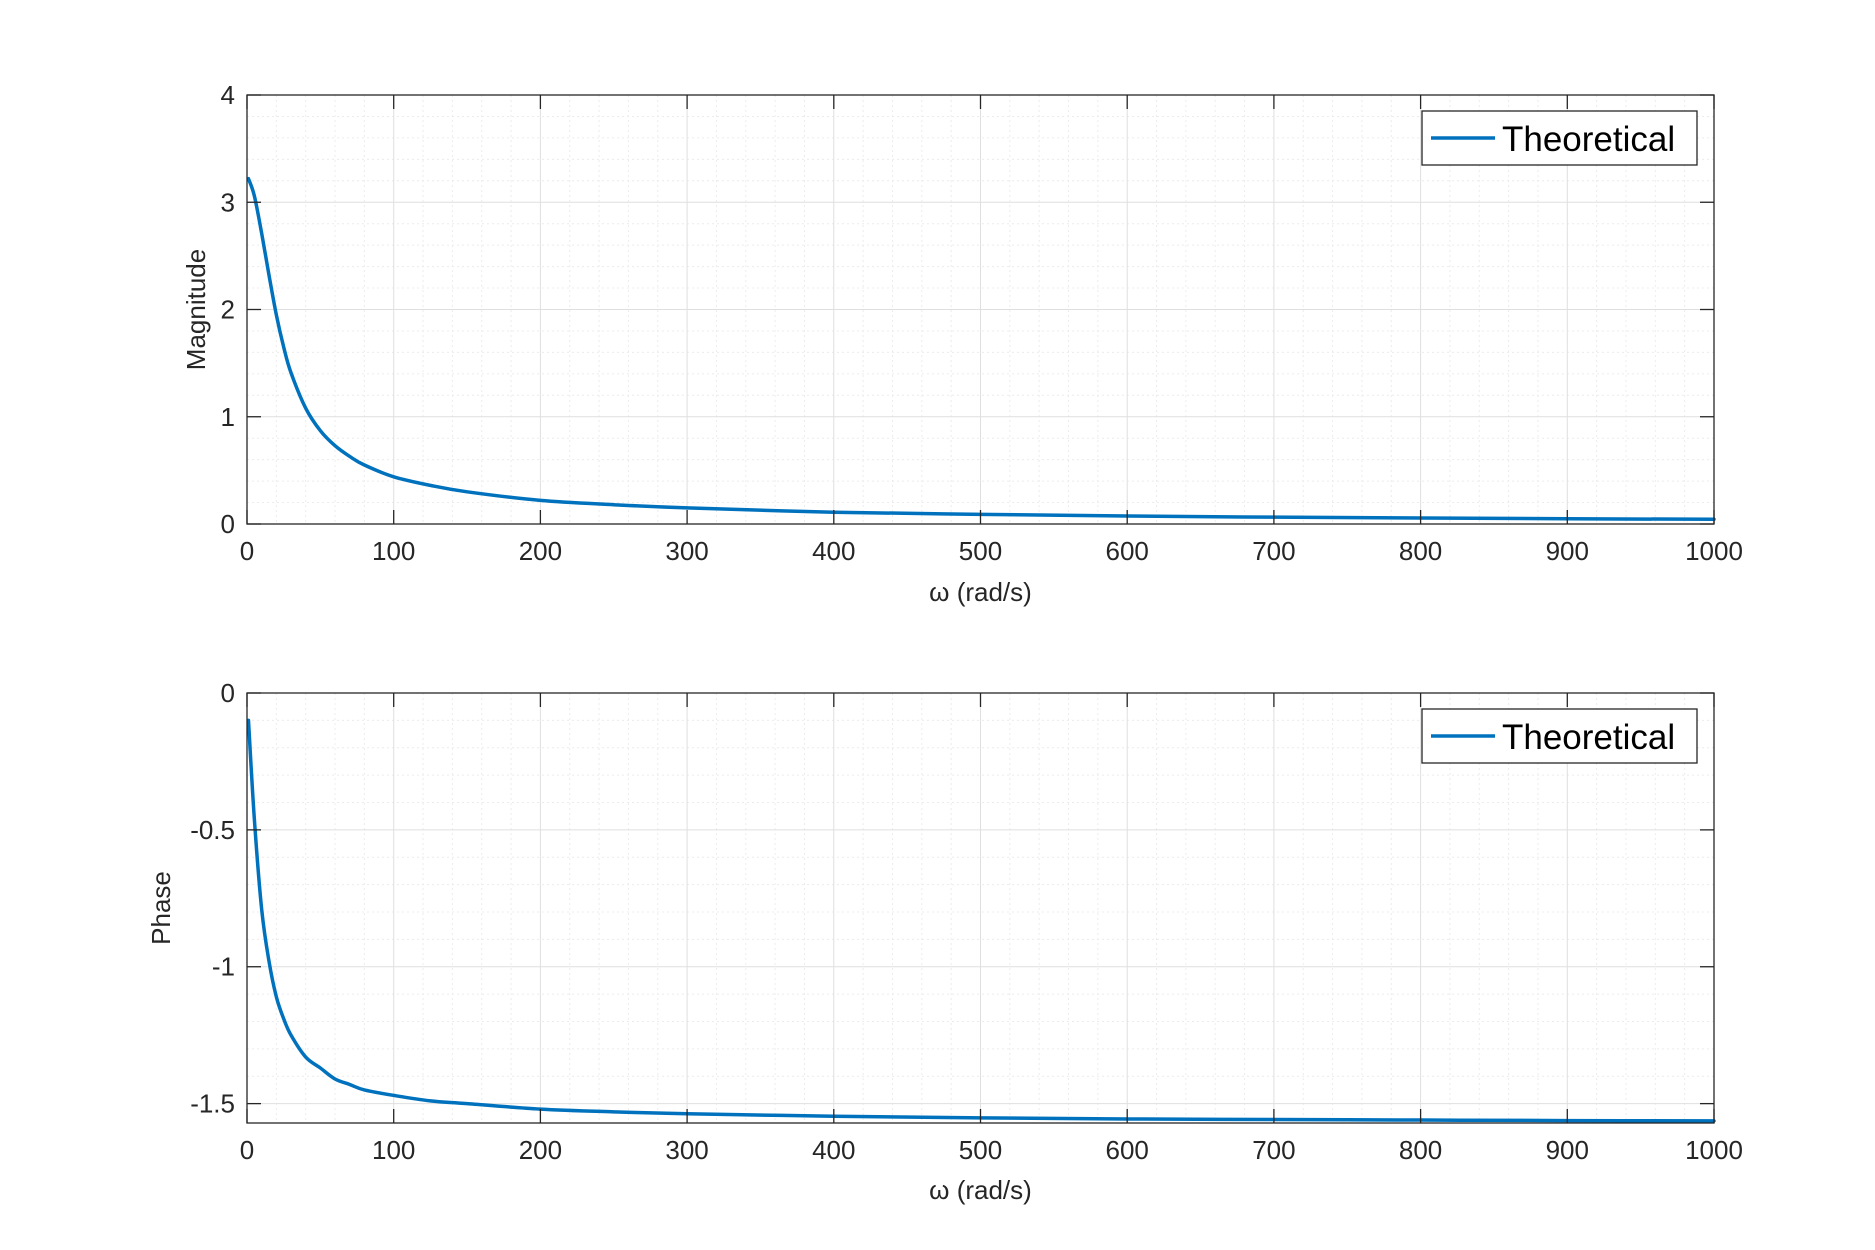  I want to click on y-tick-label: -0.5, so click(212, 830).